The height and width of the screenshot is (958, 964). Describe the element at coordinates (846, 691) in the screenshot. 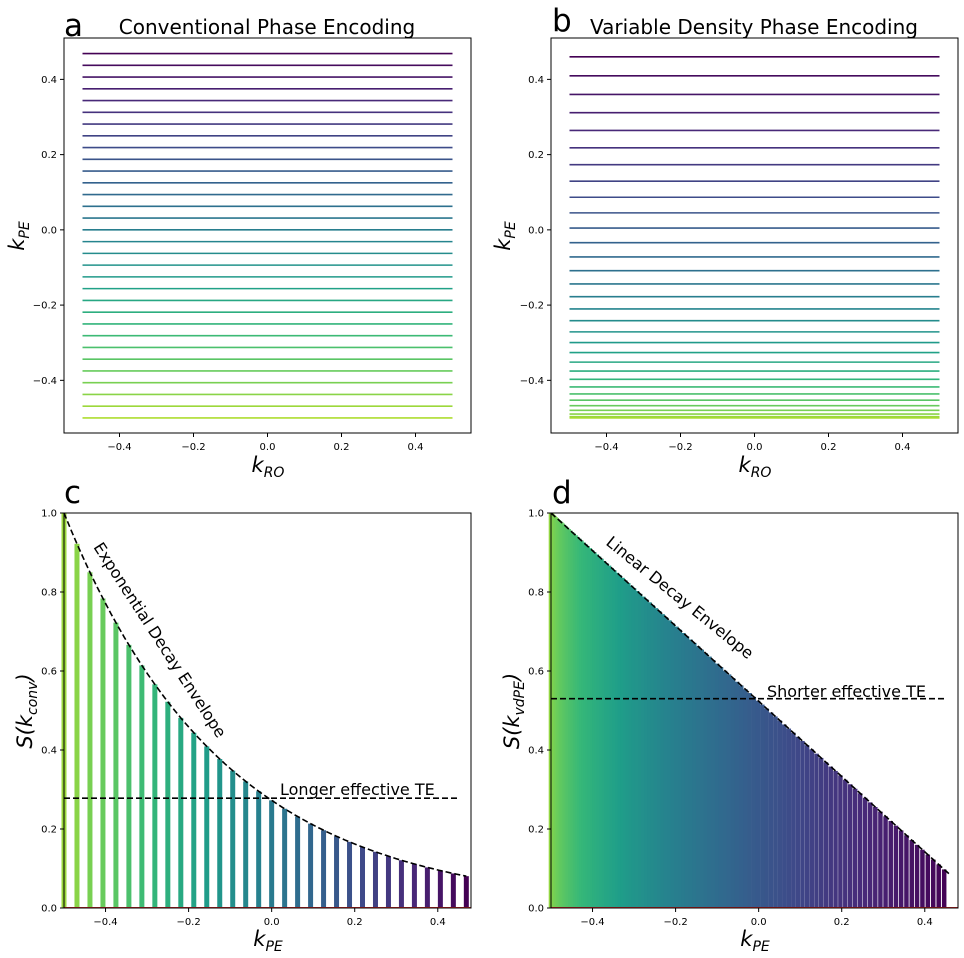

I see `panel-d-te-label: Shorter effective TE` at that location.